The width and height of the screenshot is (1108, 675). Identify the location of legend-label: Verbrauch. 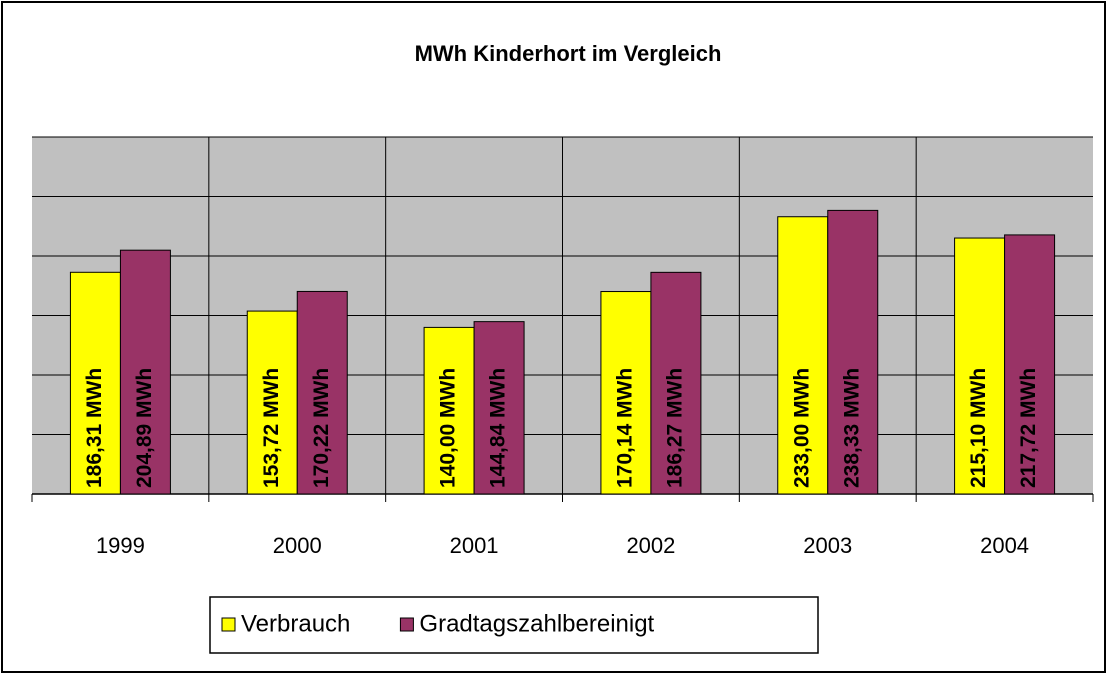
(295, 623).